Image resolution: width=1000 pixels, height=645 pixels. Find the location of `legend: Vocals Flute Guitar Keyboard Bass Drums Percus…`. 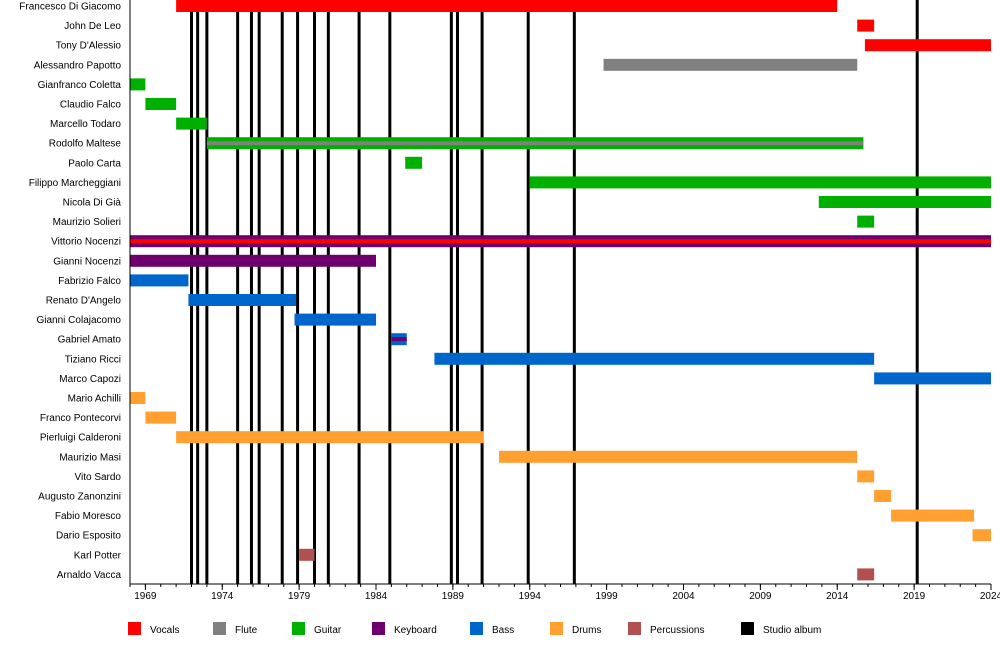

legend: Vocals Flute Guitar Keyboard Bass Drums Percus… is located at coordinates (474, 629).